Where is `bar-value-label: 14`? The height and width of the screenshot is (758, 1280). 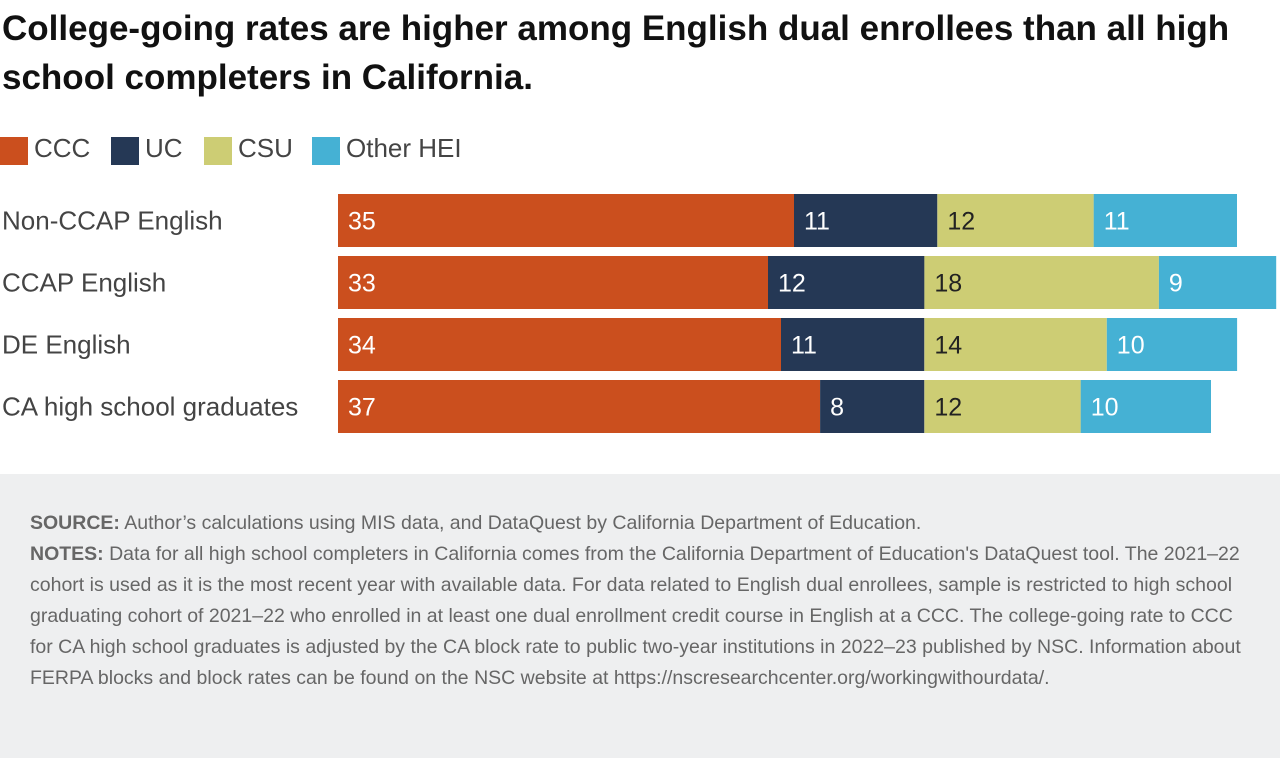
bar-value-label: 14 is located at coordinates (948, 346).